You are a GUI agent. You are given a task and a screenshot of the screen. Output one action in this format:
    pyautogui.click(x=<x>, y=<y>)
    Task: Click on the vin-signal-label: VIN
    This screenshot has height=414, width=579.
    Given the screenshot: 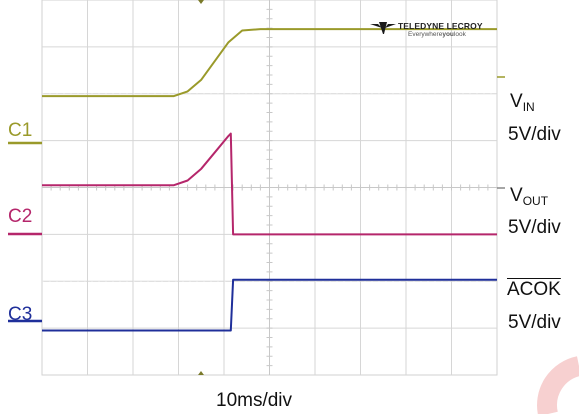 What is the action you would take?
    pyautogui.click(x=522, y=102)
    